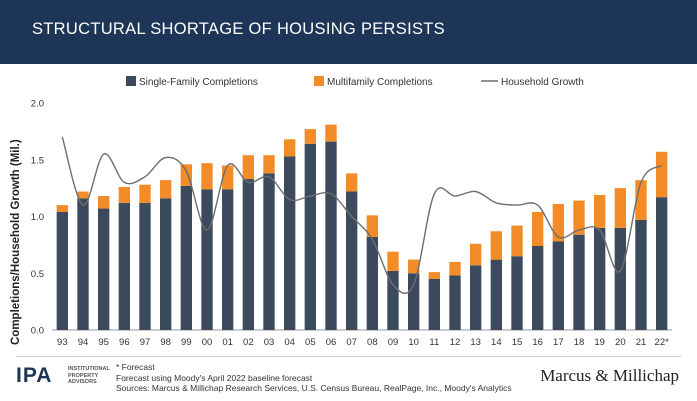 The width and height of the screenshot is (697, 401). What do you see at coordinates (145, 342) in the screenshot?
I see `x-tick-label: 97` at bounding box center [145, 342].